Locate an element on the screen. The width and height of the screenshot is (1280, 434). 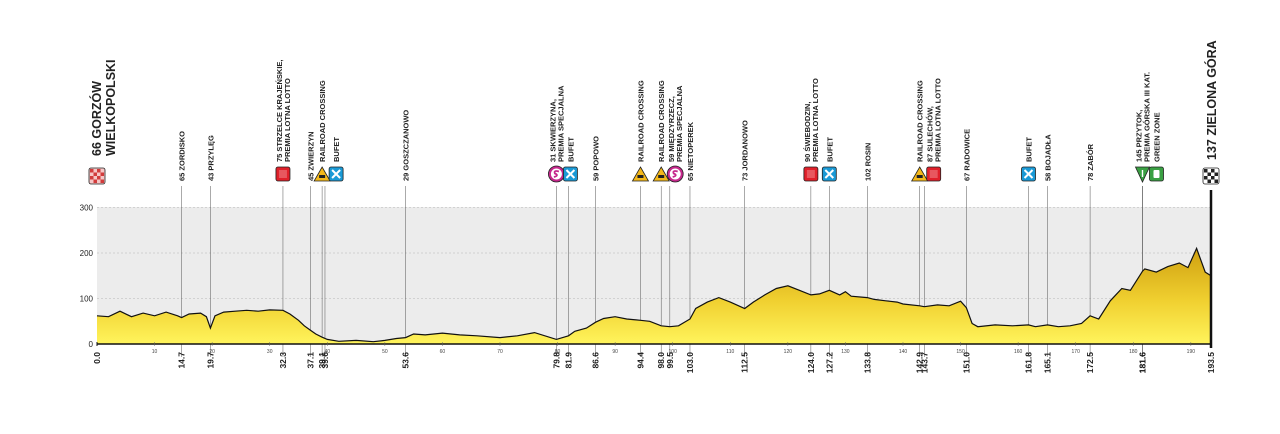
x-tick-label-70: 70 is located at coordinates (500, 352).